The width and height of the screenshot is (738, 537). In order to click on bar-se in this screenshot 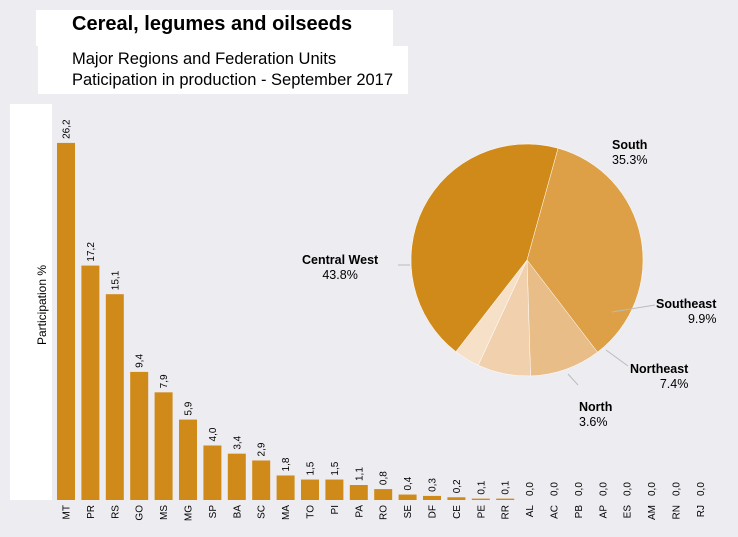, I will do `click(407, 497)`.